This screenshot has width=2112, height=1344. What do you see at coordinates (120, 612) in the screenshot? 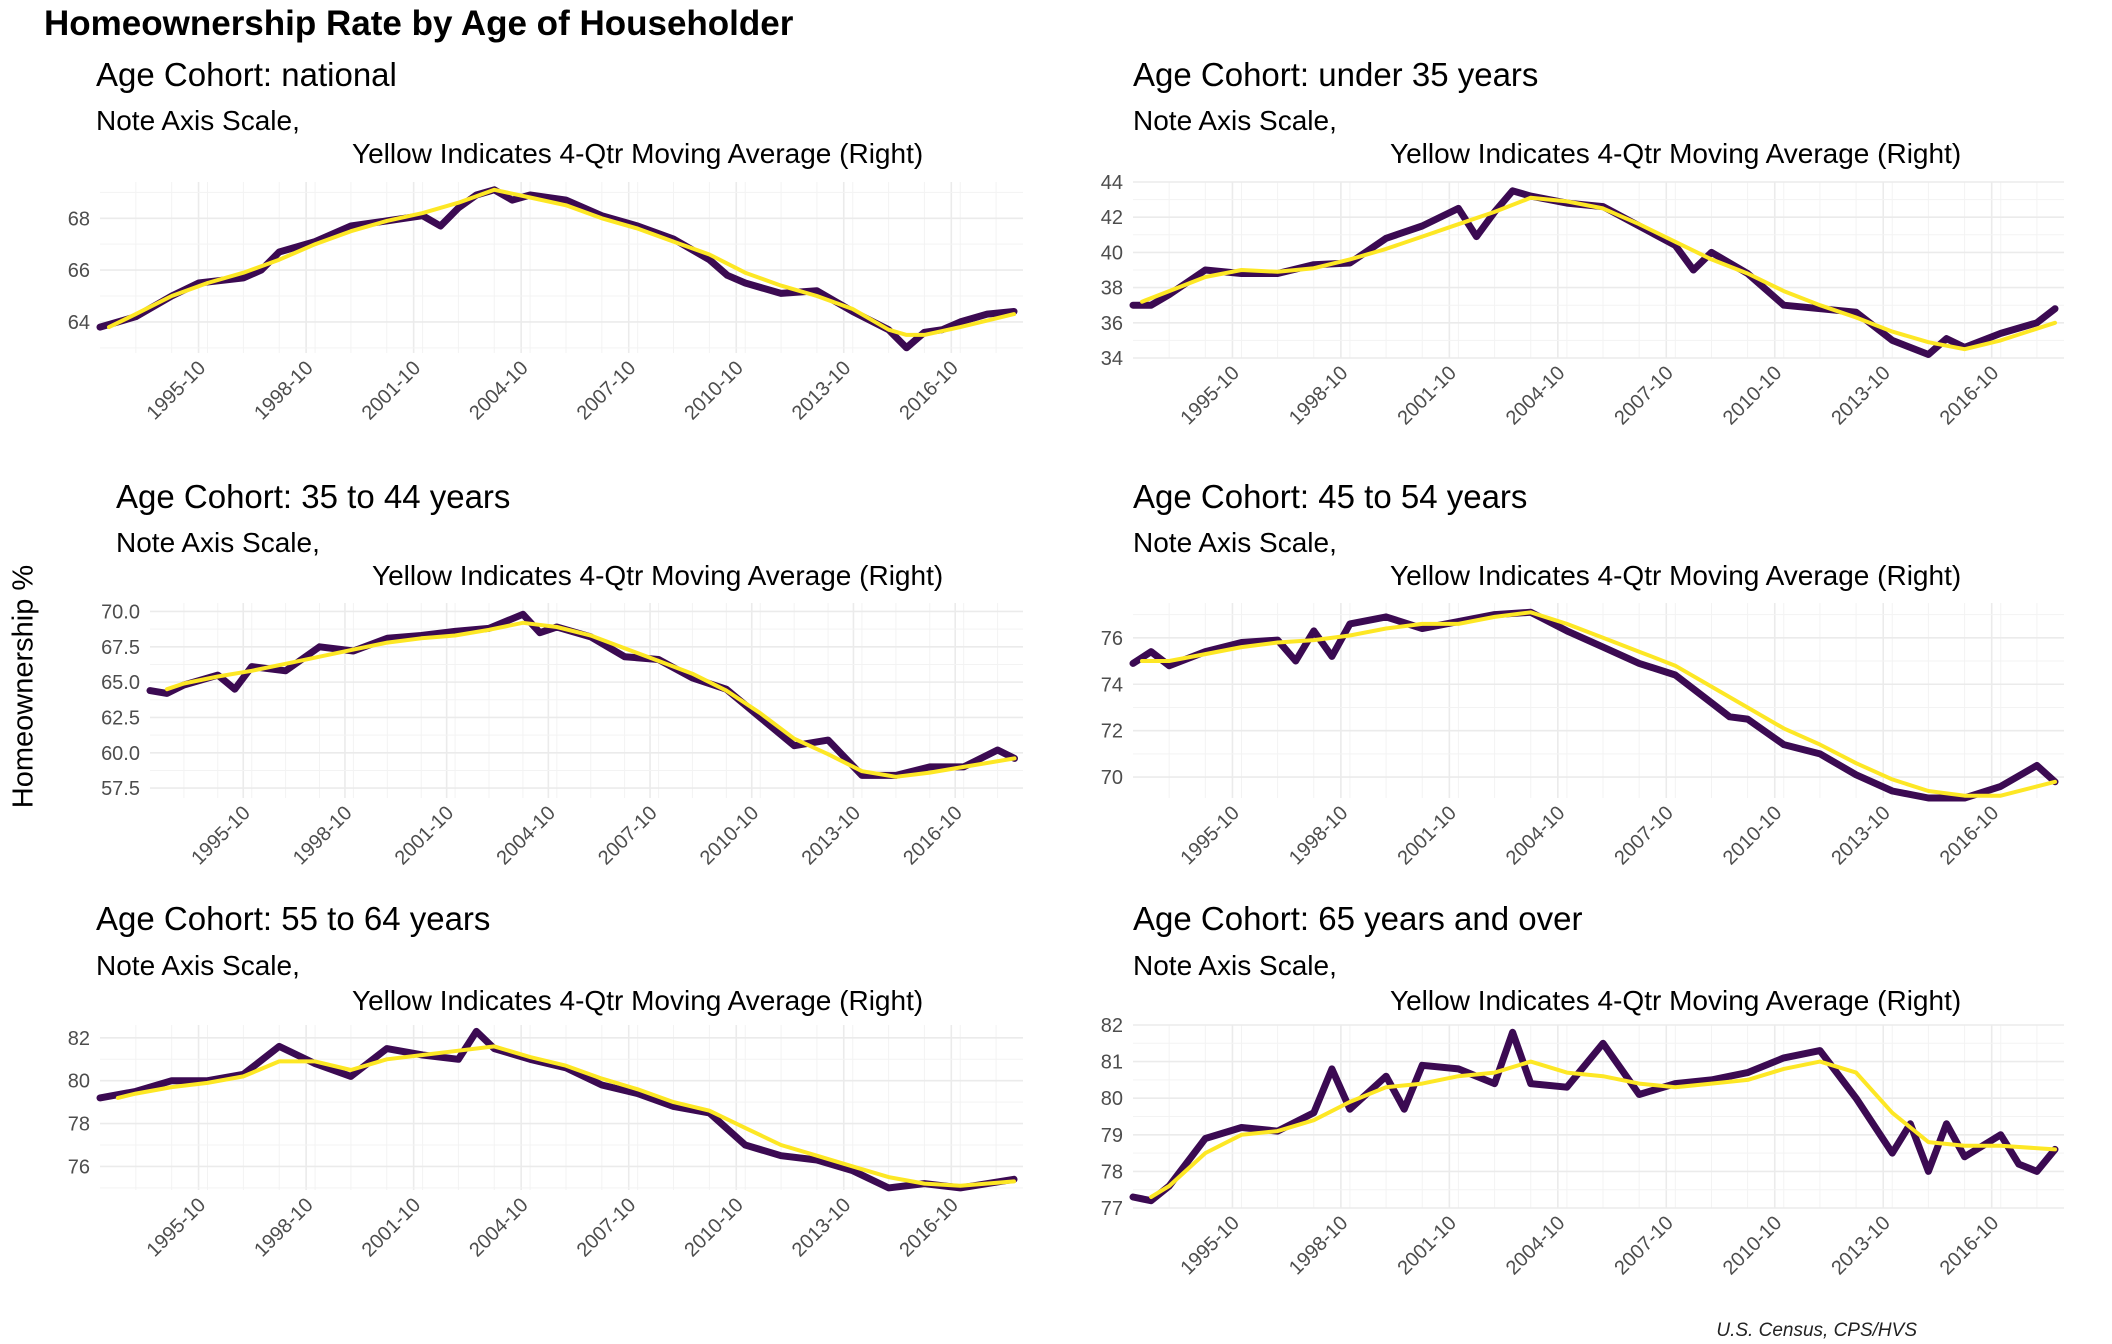
I see `y-tick-label: 70.0` at bounding box center [120, 612].